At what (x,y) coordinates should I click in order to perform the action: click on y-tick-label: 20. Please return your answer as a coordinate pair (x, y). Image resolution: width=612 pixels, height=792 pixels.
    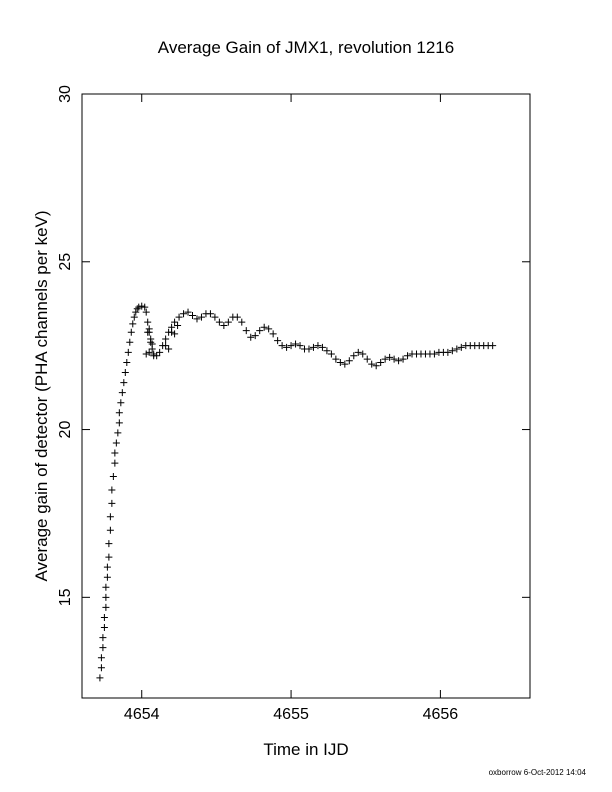
    Looking at the image, I should click on (65, 430).